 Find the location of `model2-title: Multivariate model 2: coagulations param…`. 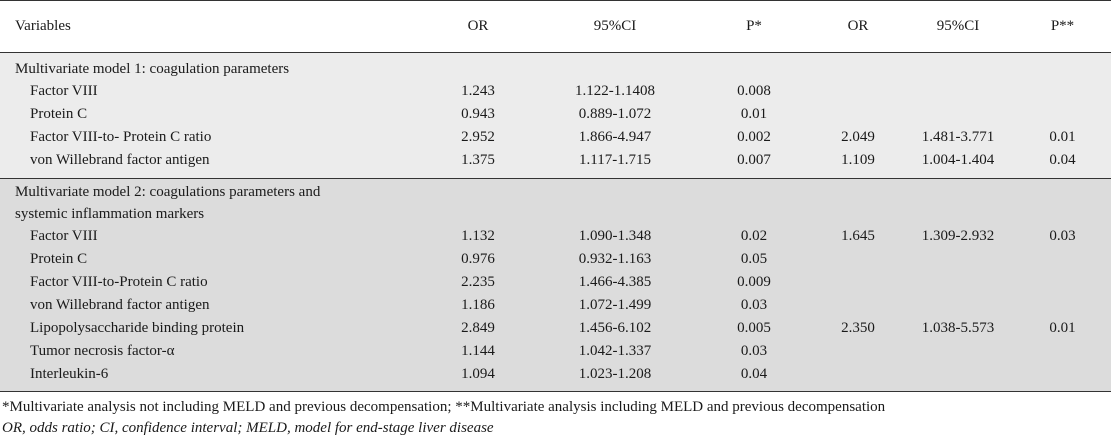

model2-title: Multivariate model 2: coagulations param… is located at coordinates (555, 201).